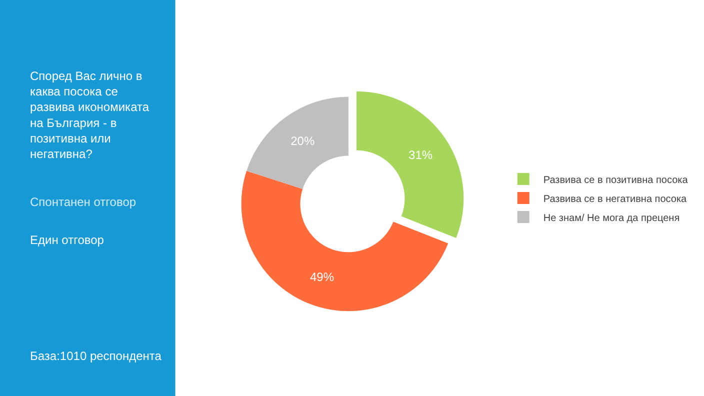 The height and width of the screenshot is (396, 704). Describe the element at coordinates (420, 155) in the screenshot. I see `data-label: 31%` at that location.